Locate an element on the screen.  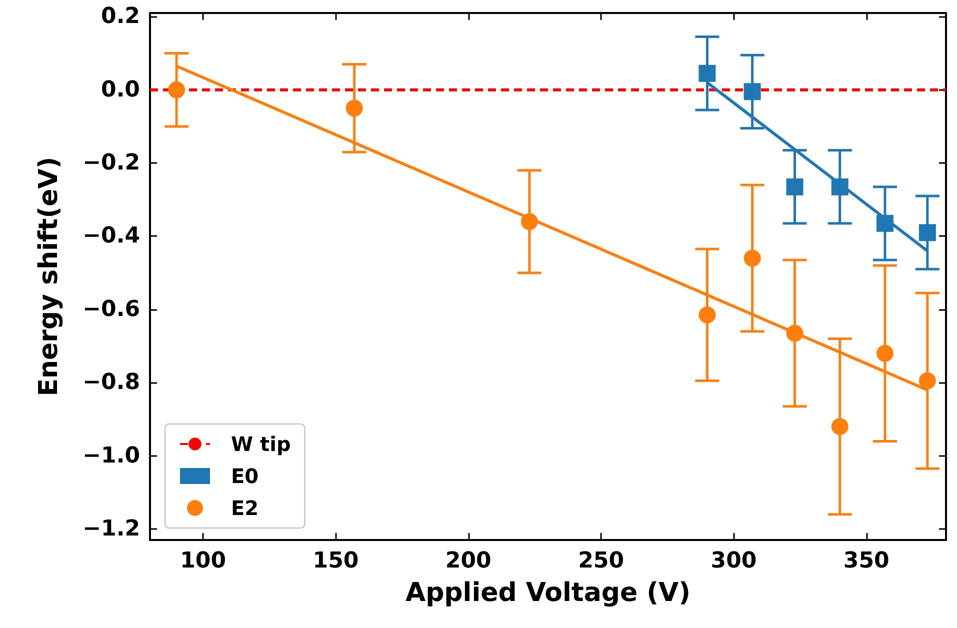
legend-label: E0 is located at coordinates (245, 476).